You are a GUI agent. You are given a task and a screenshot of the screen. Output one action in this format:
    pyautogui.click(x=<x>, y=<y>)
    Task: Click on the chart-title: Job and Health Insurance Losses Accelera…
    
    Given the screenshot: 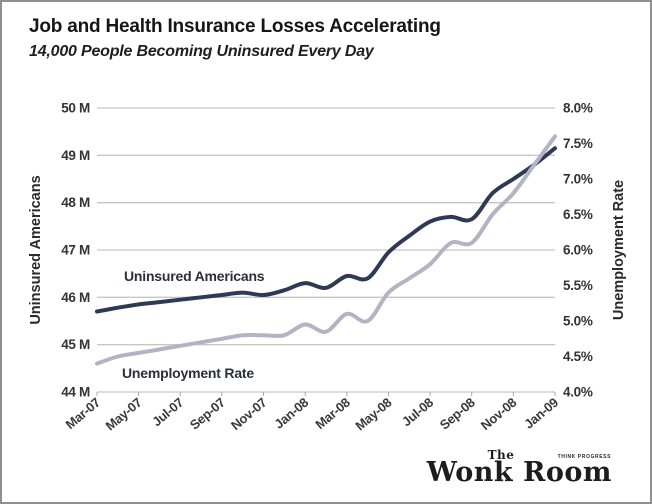 What is the action you would take?
    pyautogui.click(x=235, y=26)
    